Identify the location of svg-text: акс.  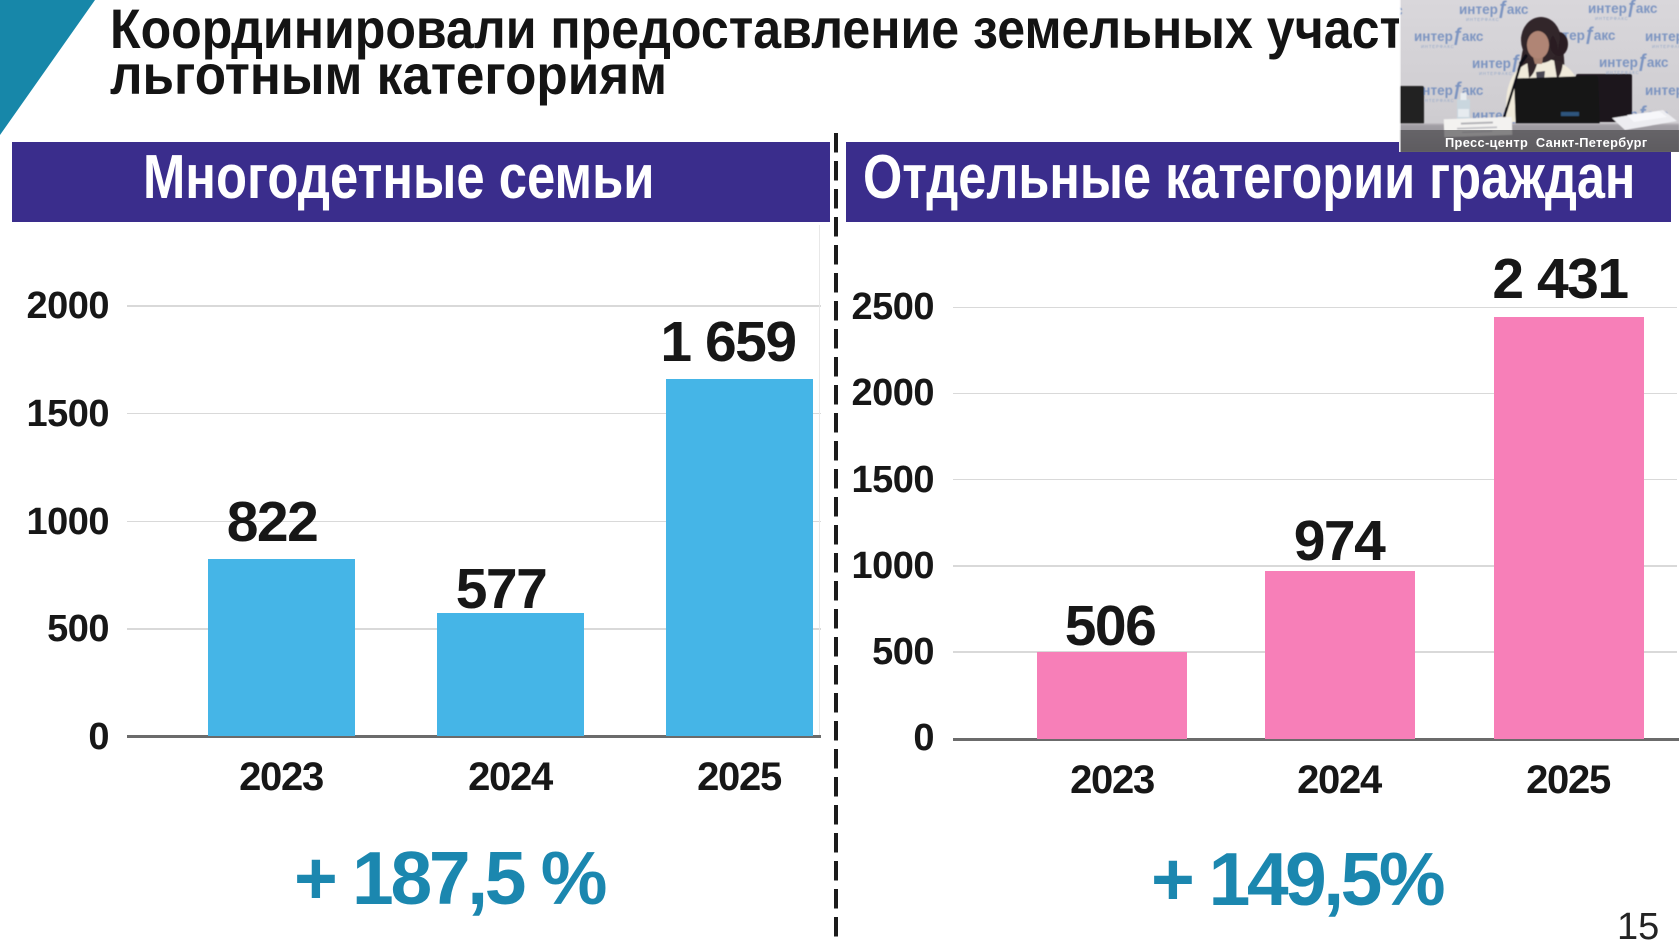
(1401, 10).